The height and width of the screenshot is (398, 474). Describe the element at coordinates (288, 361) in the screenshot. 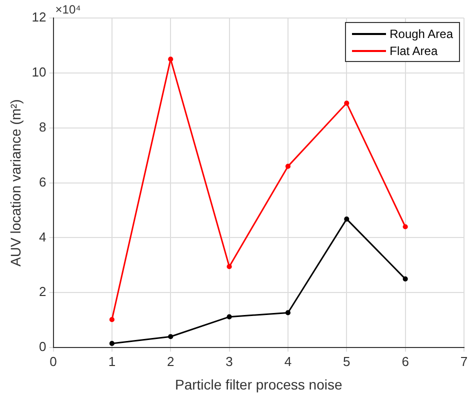

I see `x-tick-label: 4` at that location.